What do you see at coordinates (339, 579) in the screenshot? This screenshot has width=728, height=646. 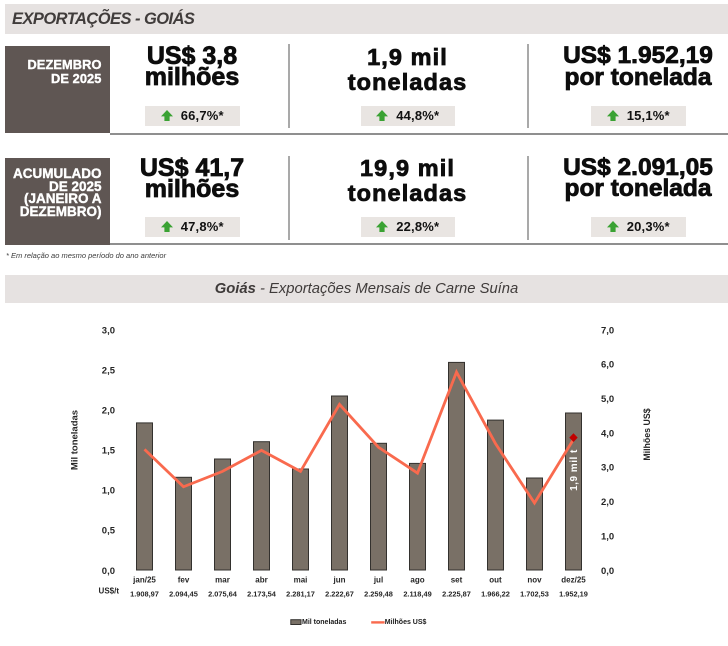 I see `svg-text: jun` at bounding box center [339, 579].